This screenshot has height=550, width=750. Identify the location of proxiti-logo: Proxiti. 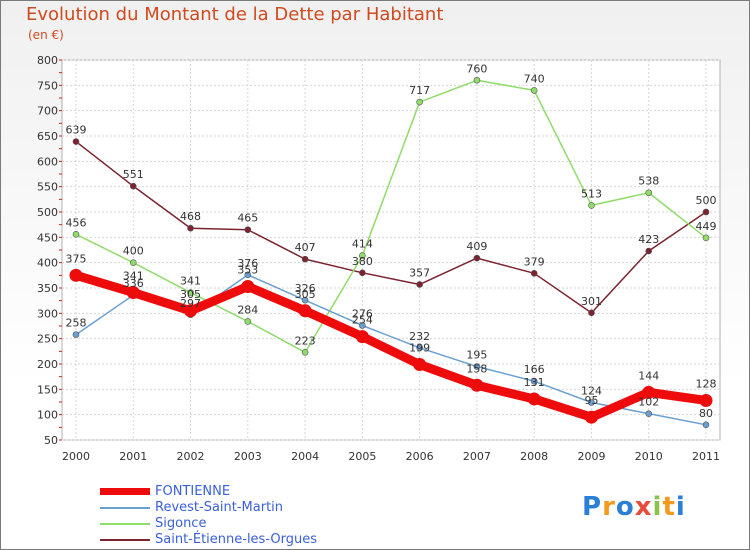
(634, 507).